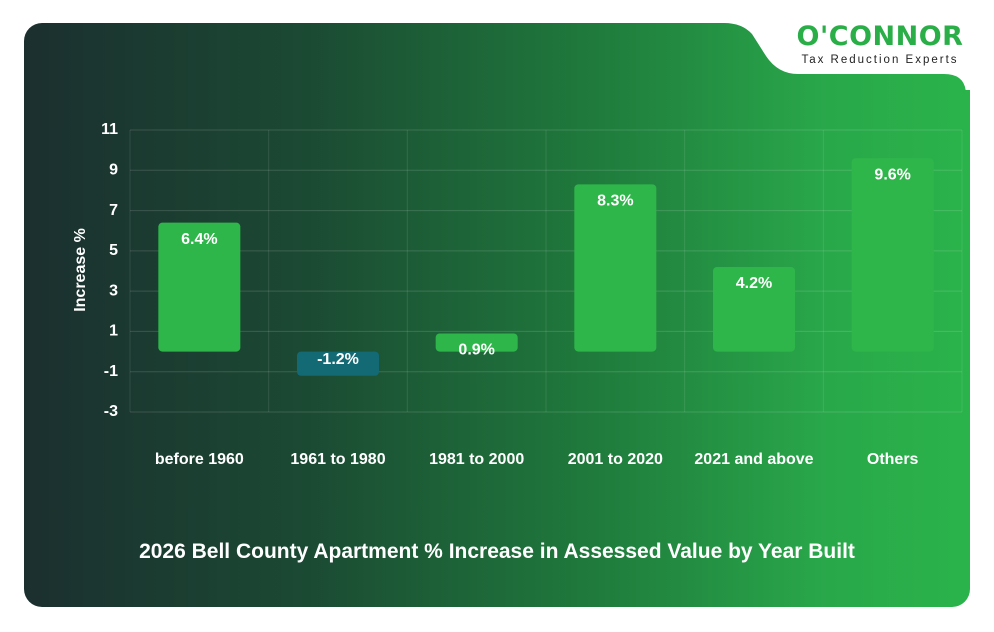 The height and width of the screenshot is (632, 994). What do you see at coordinates (80, 270) in the screenshot?
I see `y-axis-label: Increase %` at bounding box center [80, 270].